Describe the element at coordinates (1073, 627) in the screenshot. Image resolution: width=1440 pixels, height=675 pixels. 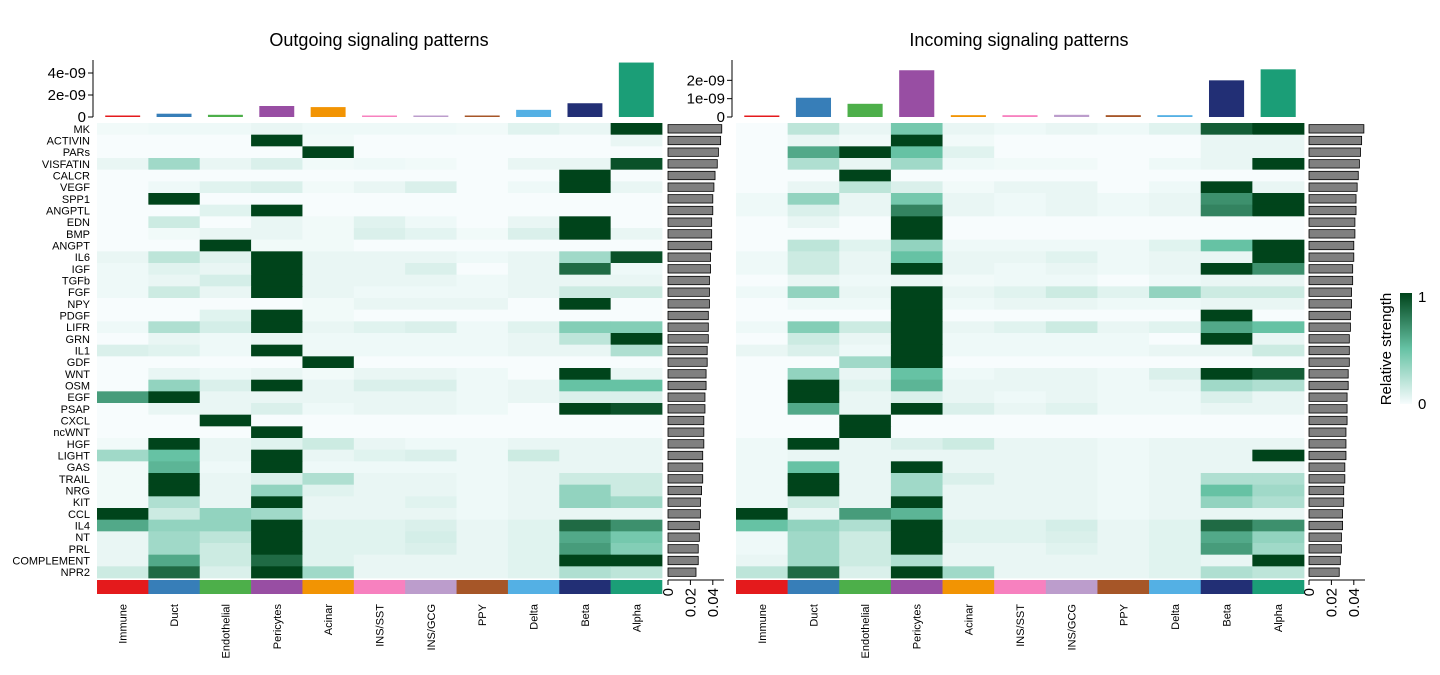
I see `cell-type-label: INS/GCG` at that location.